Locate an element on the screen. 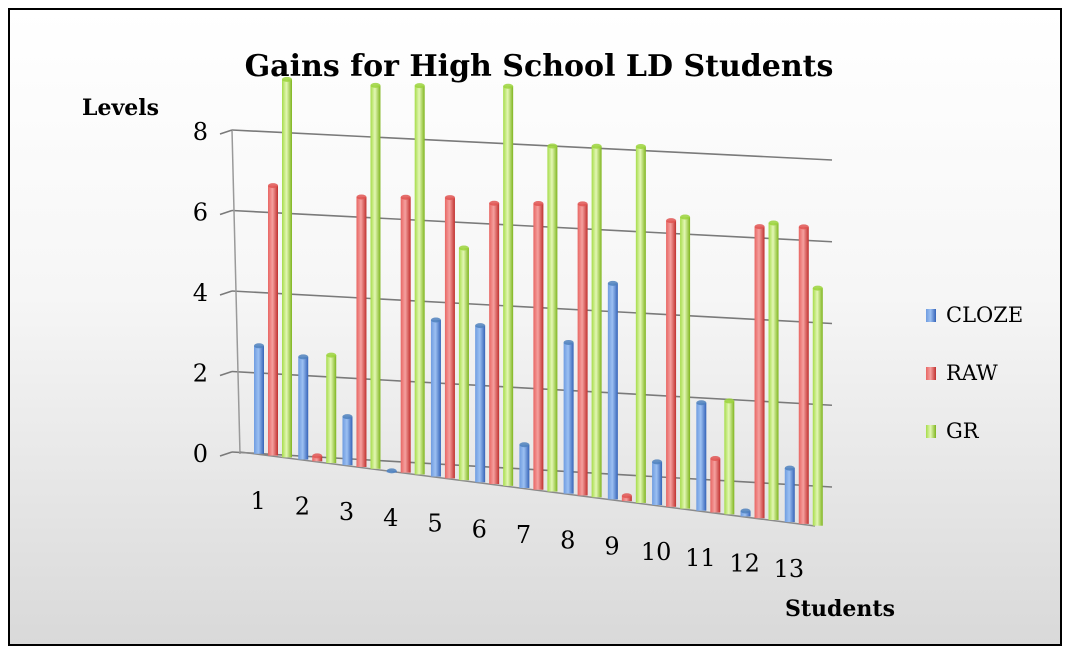  x-tick-label: 9 is located at coordinates (611, 546).